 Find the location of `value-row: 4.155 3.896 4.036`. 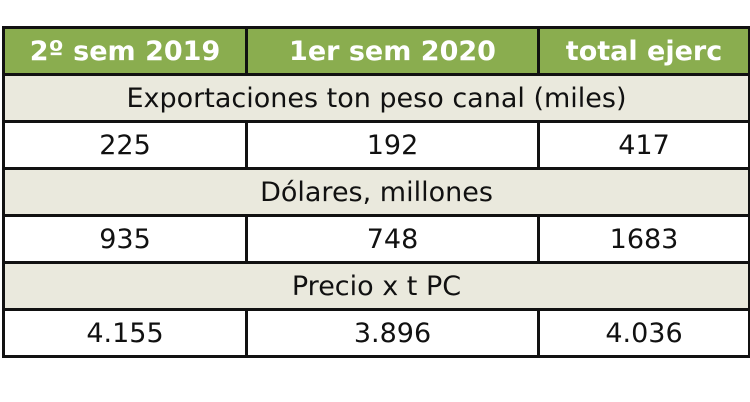

value-row: 4.155 3.896 4.036 is located at coordinates (376, 333).